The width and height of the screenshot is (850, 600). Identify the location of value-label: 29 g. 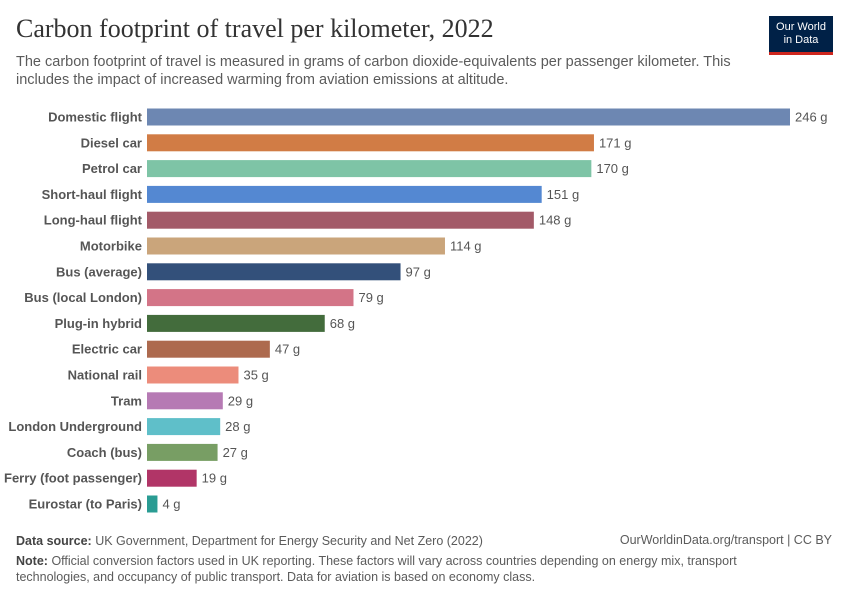
(240, 400).